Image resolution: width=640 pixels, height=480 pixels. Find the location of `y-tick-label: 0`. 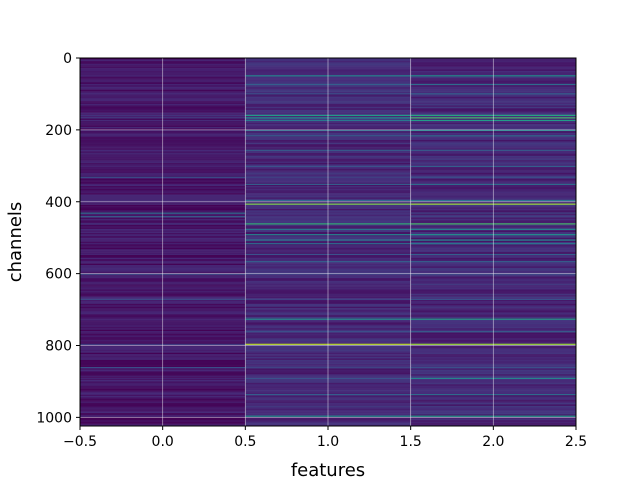

y-tick-label: 0 is located at coordinates (67, 59).